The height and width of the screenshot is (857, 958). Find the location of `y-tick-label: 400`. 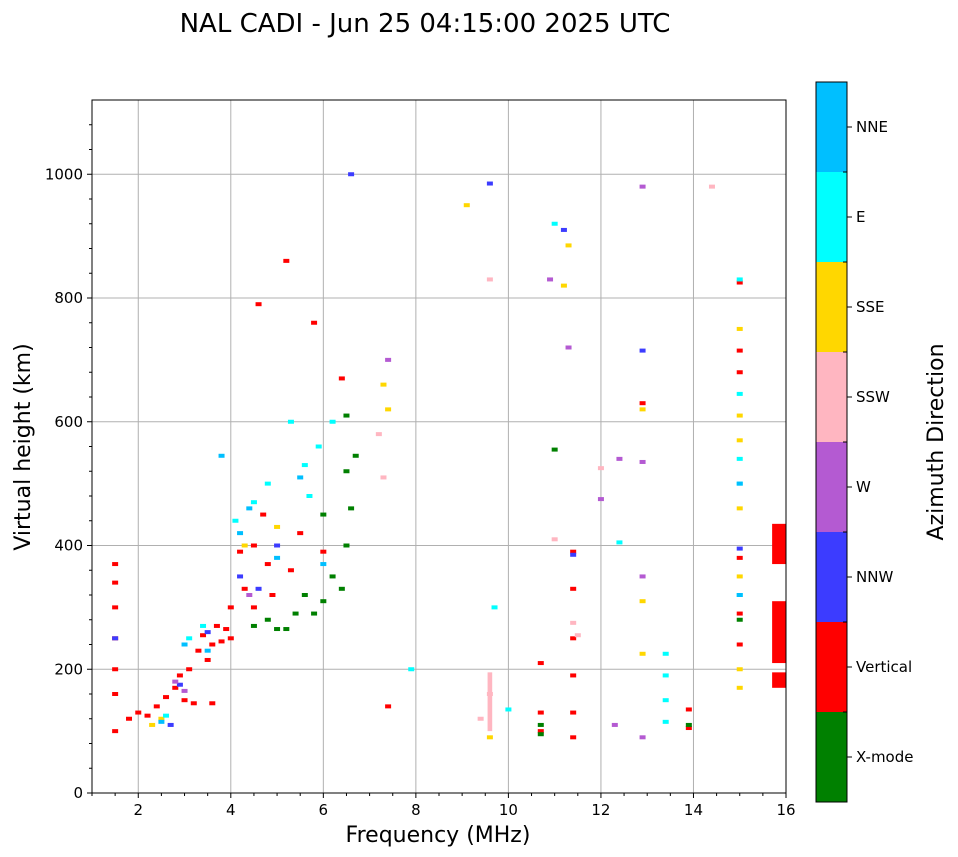

y-tick-label: 400 is located at coordinates (68, 546).